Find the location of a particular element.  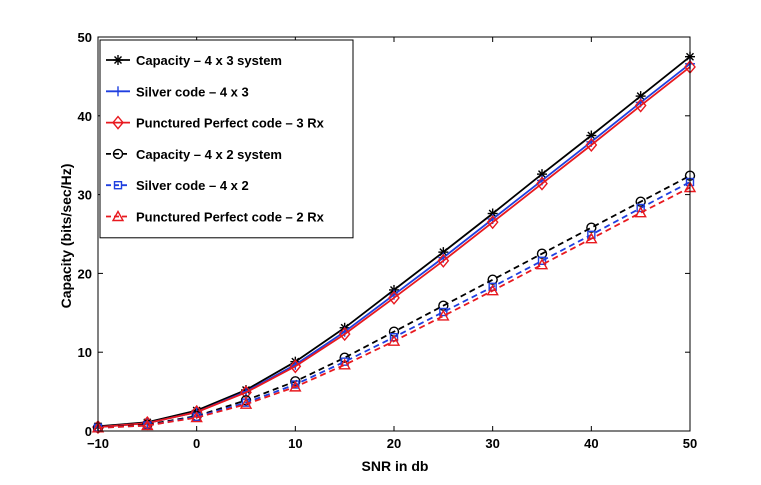

legend-entry-5: Silver code – 4 x 2 is located at coordinates (177, 185).